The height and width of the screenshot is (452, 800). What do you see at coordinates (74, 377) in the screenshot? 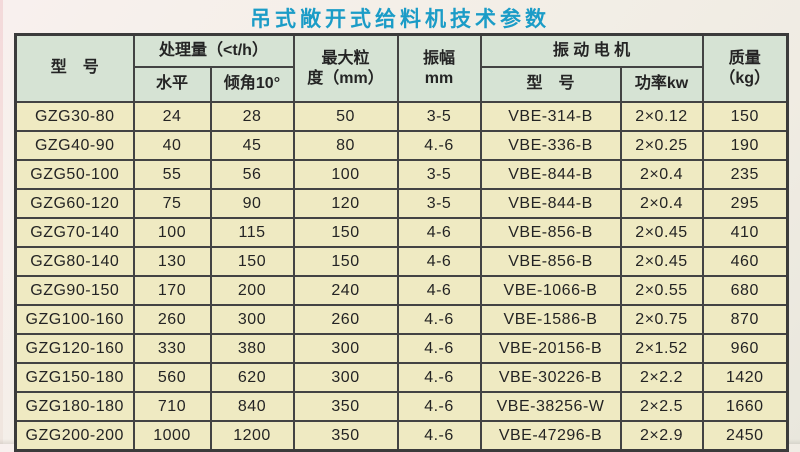
I see `cell-model: GZG150-180` at bounding box center [74, 377].